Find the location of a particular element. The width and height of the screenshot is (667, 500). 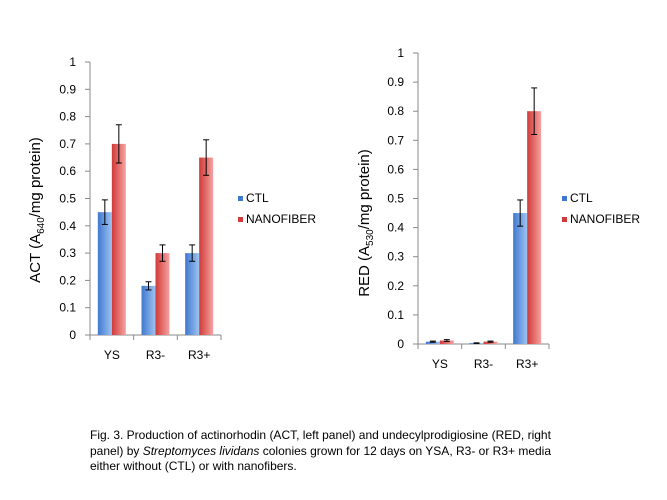

y-axis-label: RED (A530/mg protein) is located at coordinates (366, 223).